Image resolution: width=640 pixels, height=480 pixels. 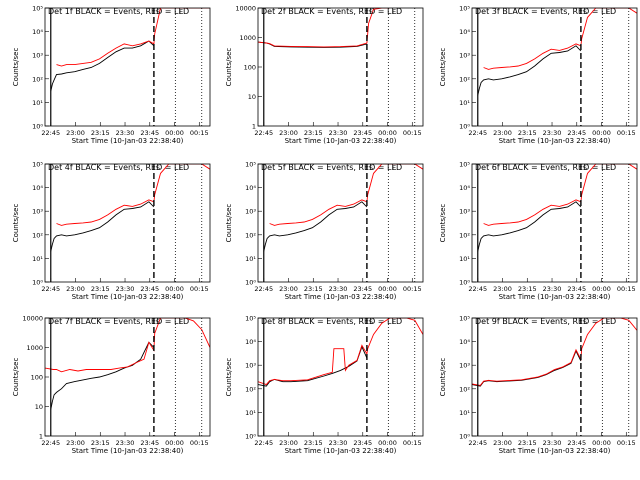 What do you see at coordinates (37, 378) in the screenshot?
I see `y-tick-label: 100` at bounding box center [37, 378].